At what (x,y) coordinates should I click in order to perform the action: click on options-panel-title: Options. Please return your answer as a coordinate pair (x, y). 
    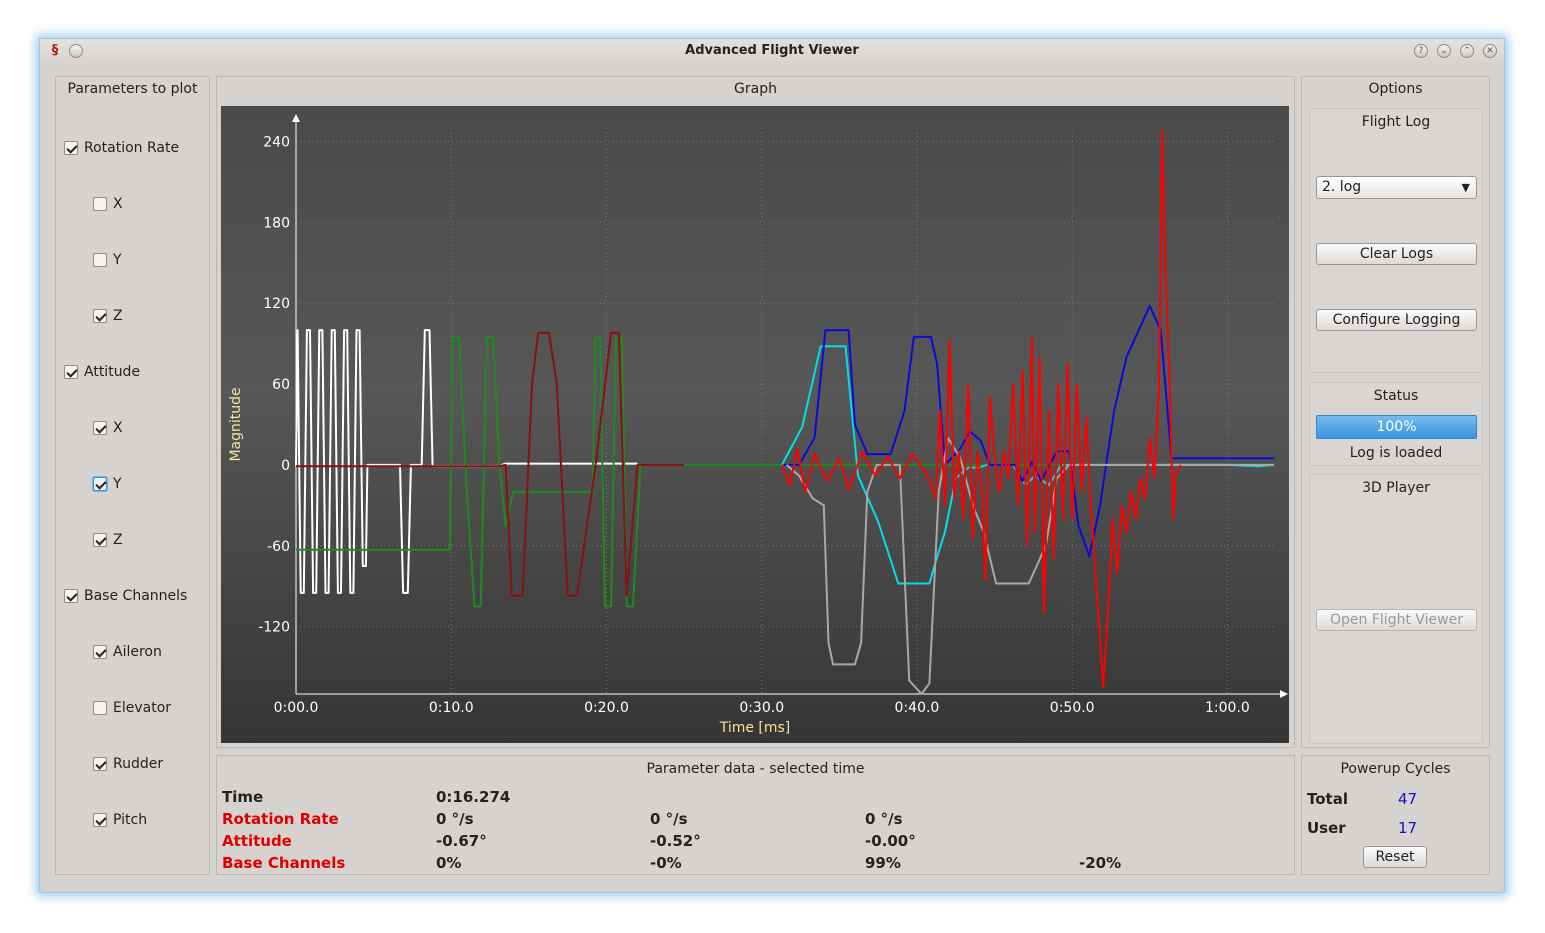
    Looking at the image, I should click on (1395, 89).